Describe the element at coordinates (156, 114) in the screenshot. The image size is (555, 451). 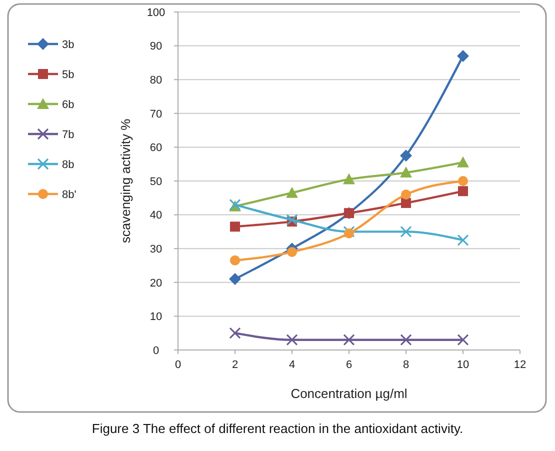
I see `y-tick-label: 70` at that location.